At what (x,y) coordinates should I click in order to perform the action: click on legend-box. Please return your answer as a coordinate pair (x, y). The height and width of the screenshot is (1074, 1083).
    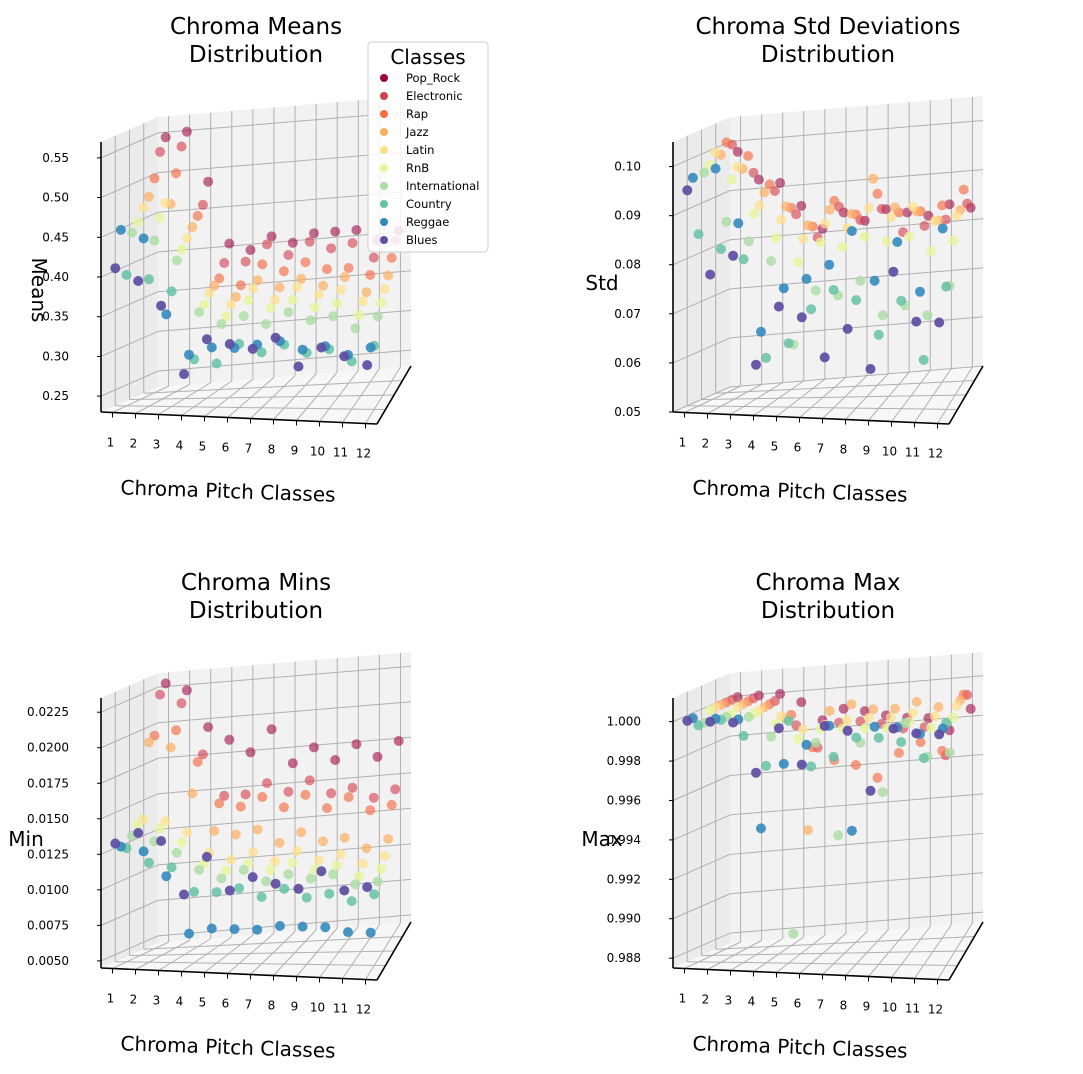
    Looking at the image, I should click on (428, 147).